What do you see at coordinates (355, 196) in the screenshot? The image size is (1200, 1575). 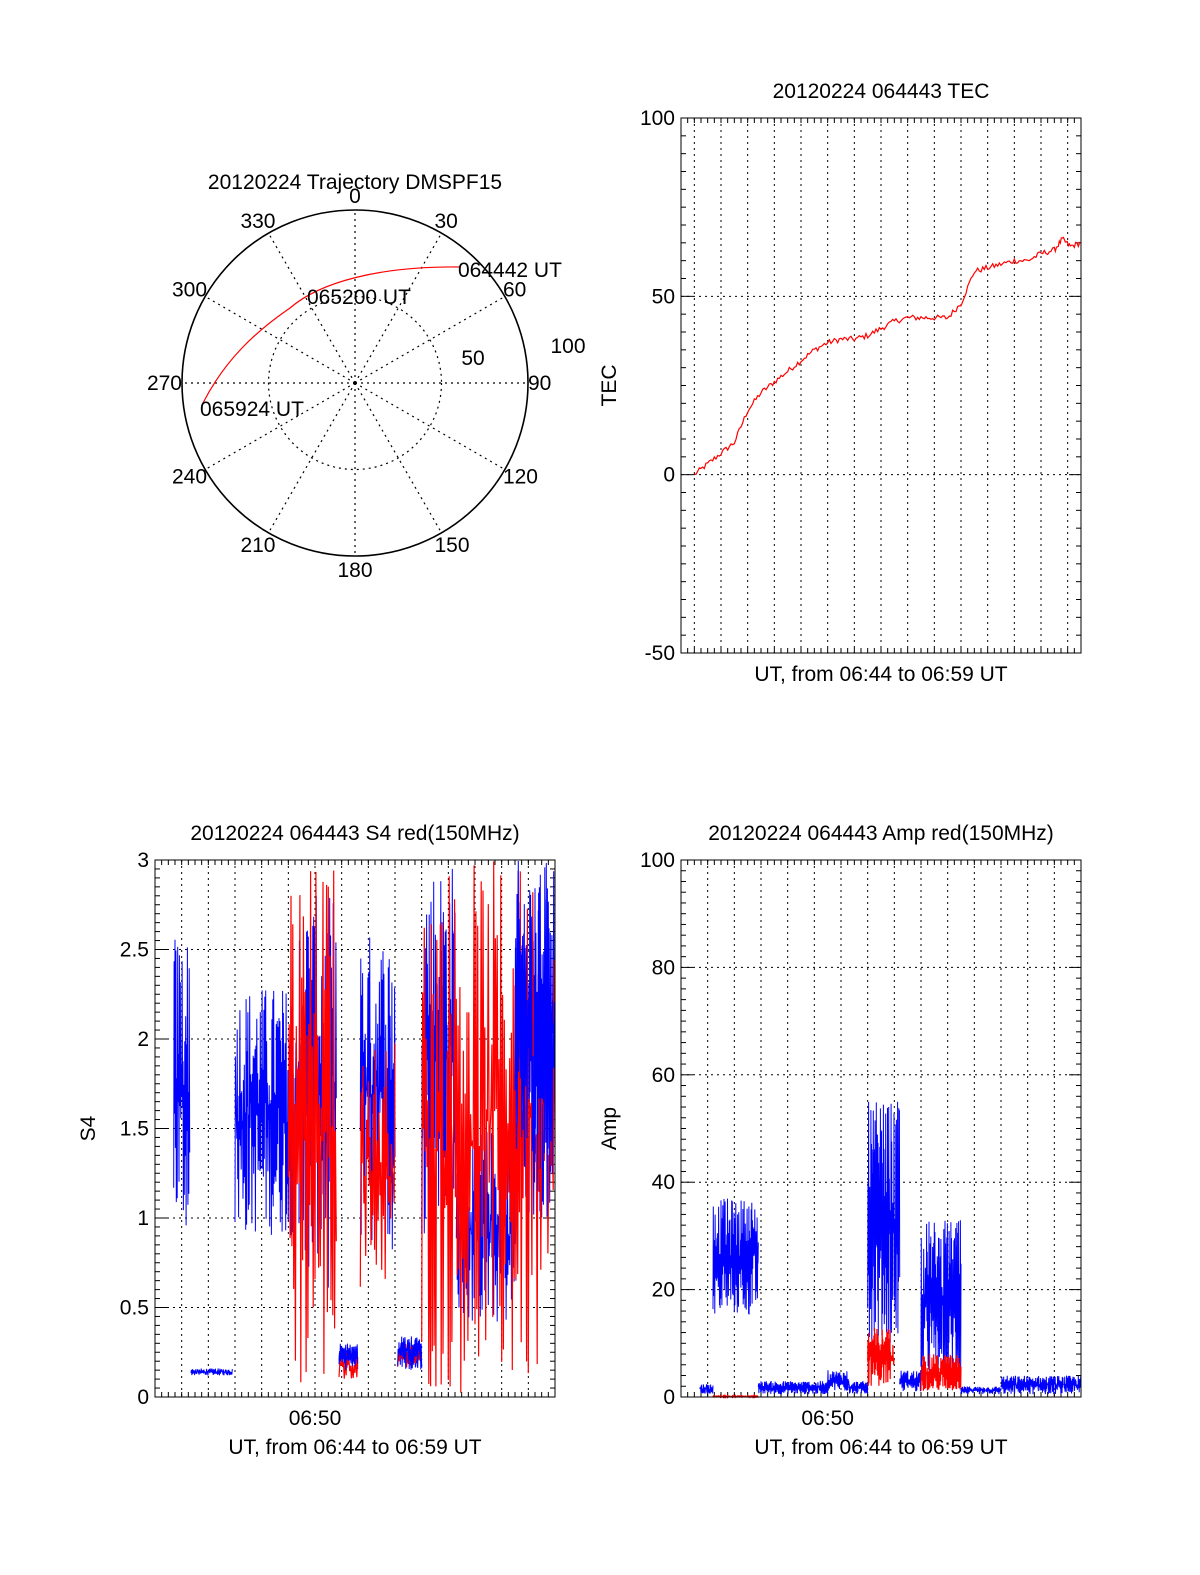 I see `polar-angle-label: 0` at bounding box center [355, 196].